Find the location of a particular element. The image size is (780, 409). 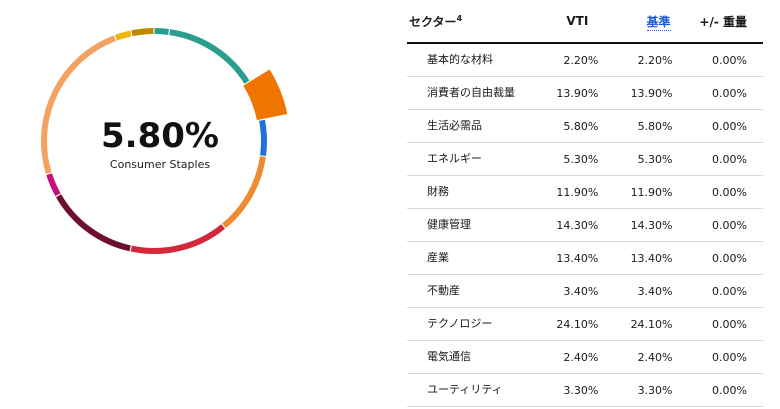

sector-cell: 生活必需品 is located at coordinates (462, 126).